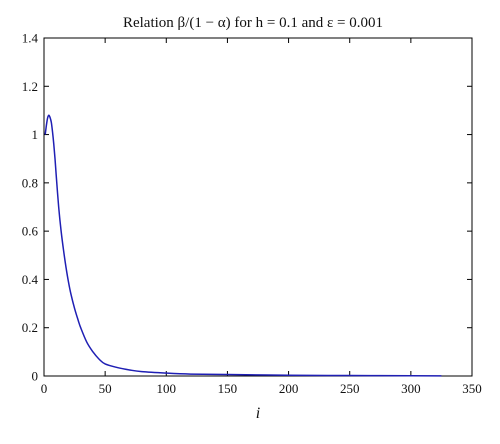 This screenshot has height=444, width=500. I want to click on x-tick-label: 300, so click(411, 388).